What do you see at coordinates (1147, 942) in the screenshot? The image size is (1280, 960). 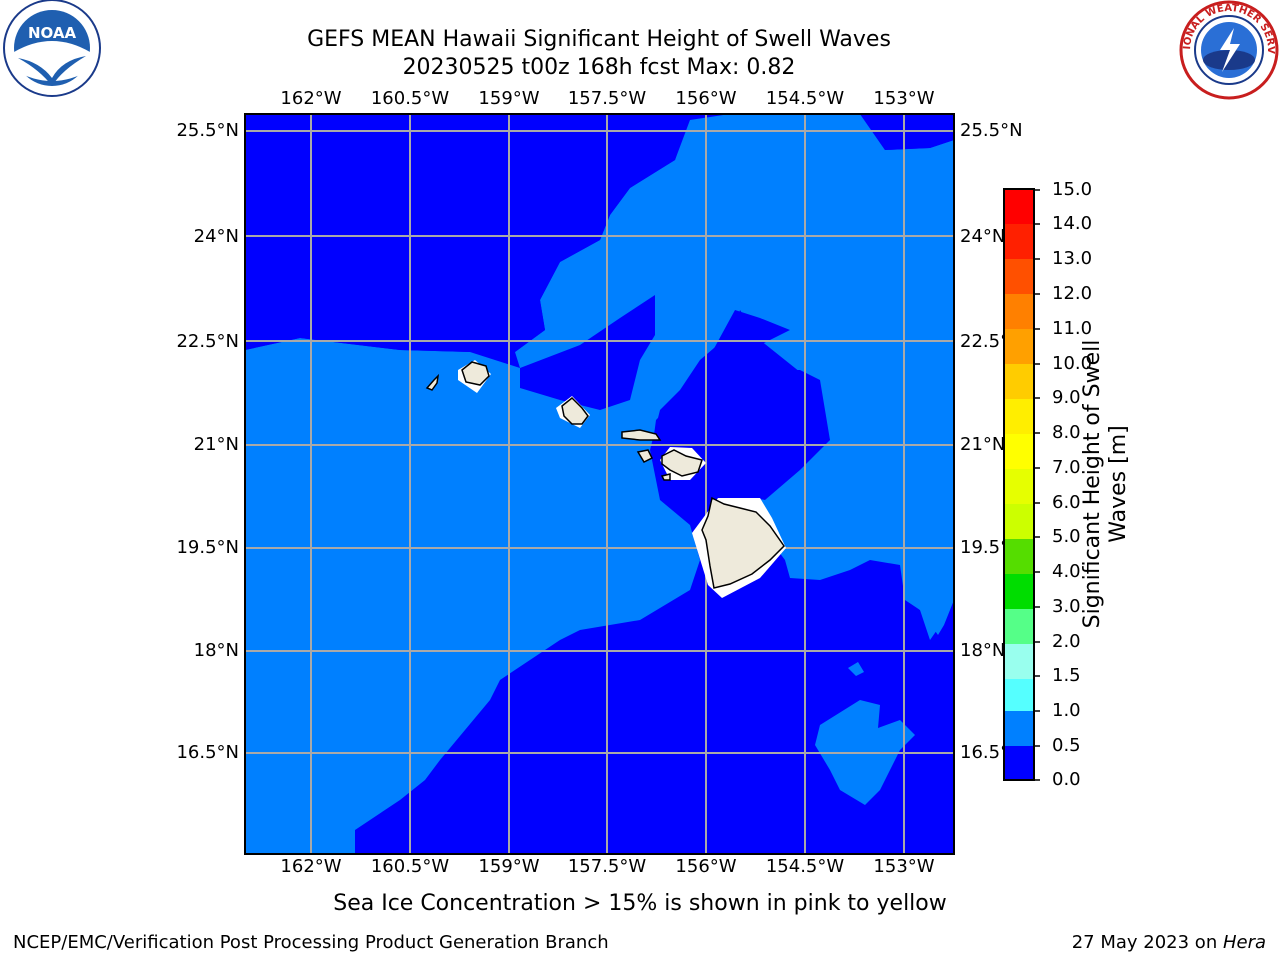 I see `footer-date-text: 27 May 2023 on` at bounding box center [1147, 942].